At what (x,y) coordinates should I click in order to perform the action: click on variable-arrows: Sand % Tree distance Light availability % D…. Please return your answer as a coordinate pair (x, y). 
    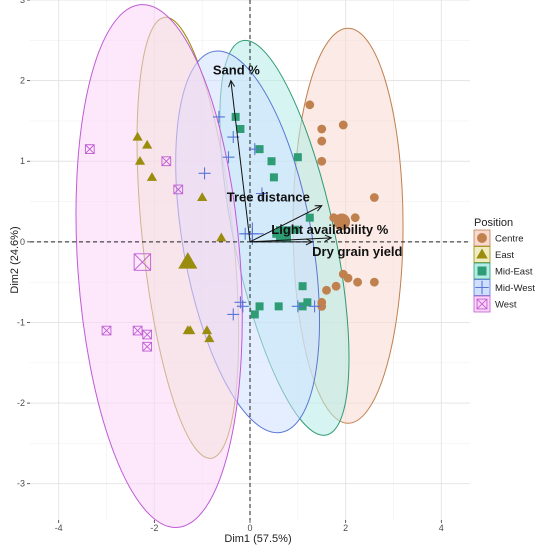
    Looking at the image, I should click on (308, 161).